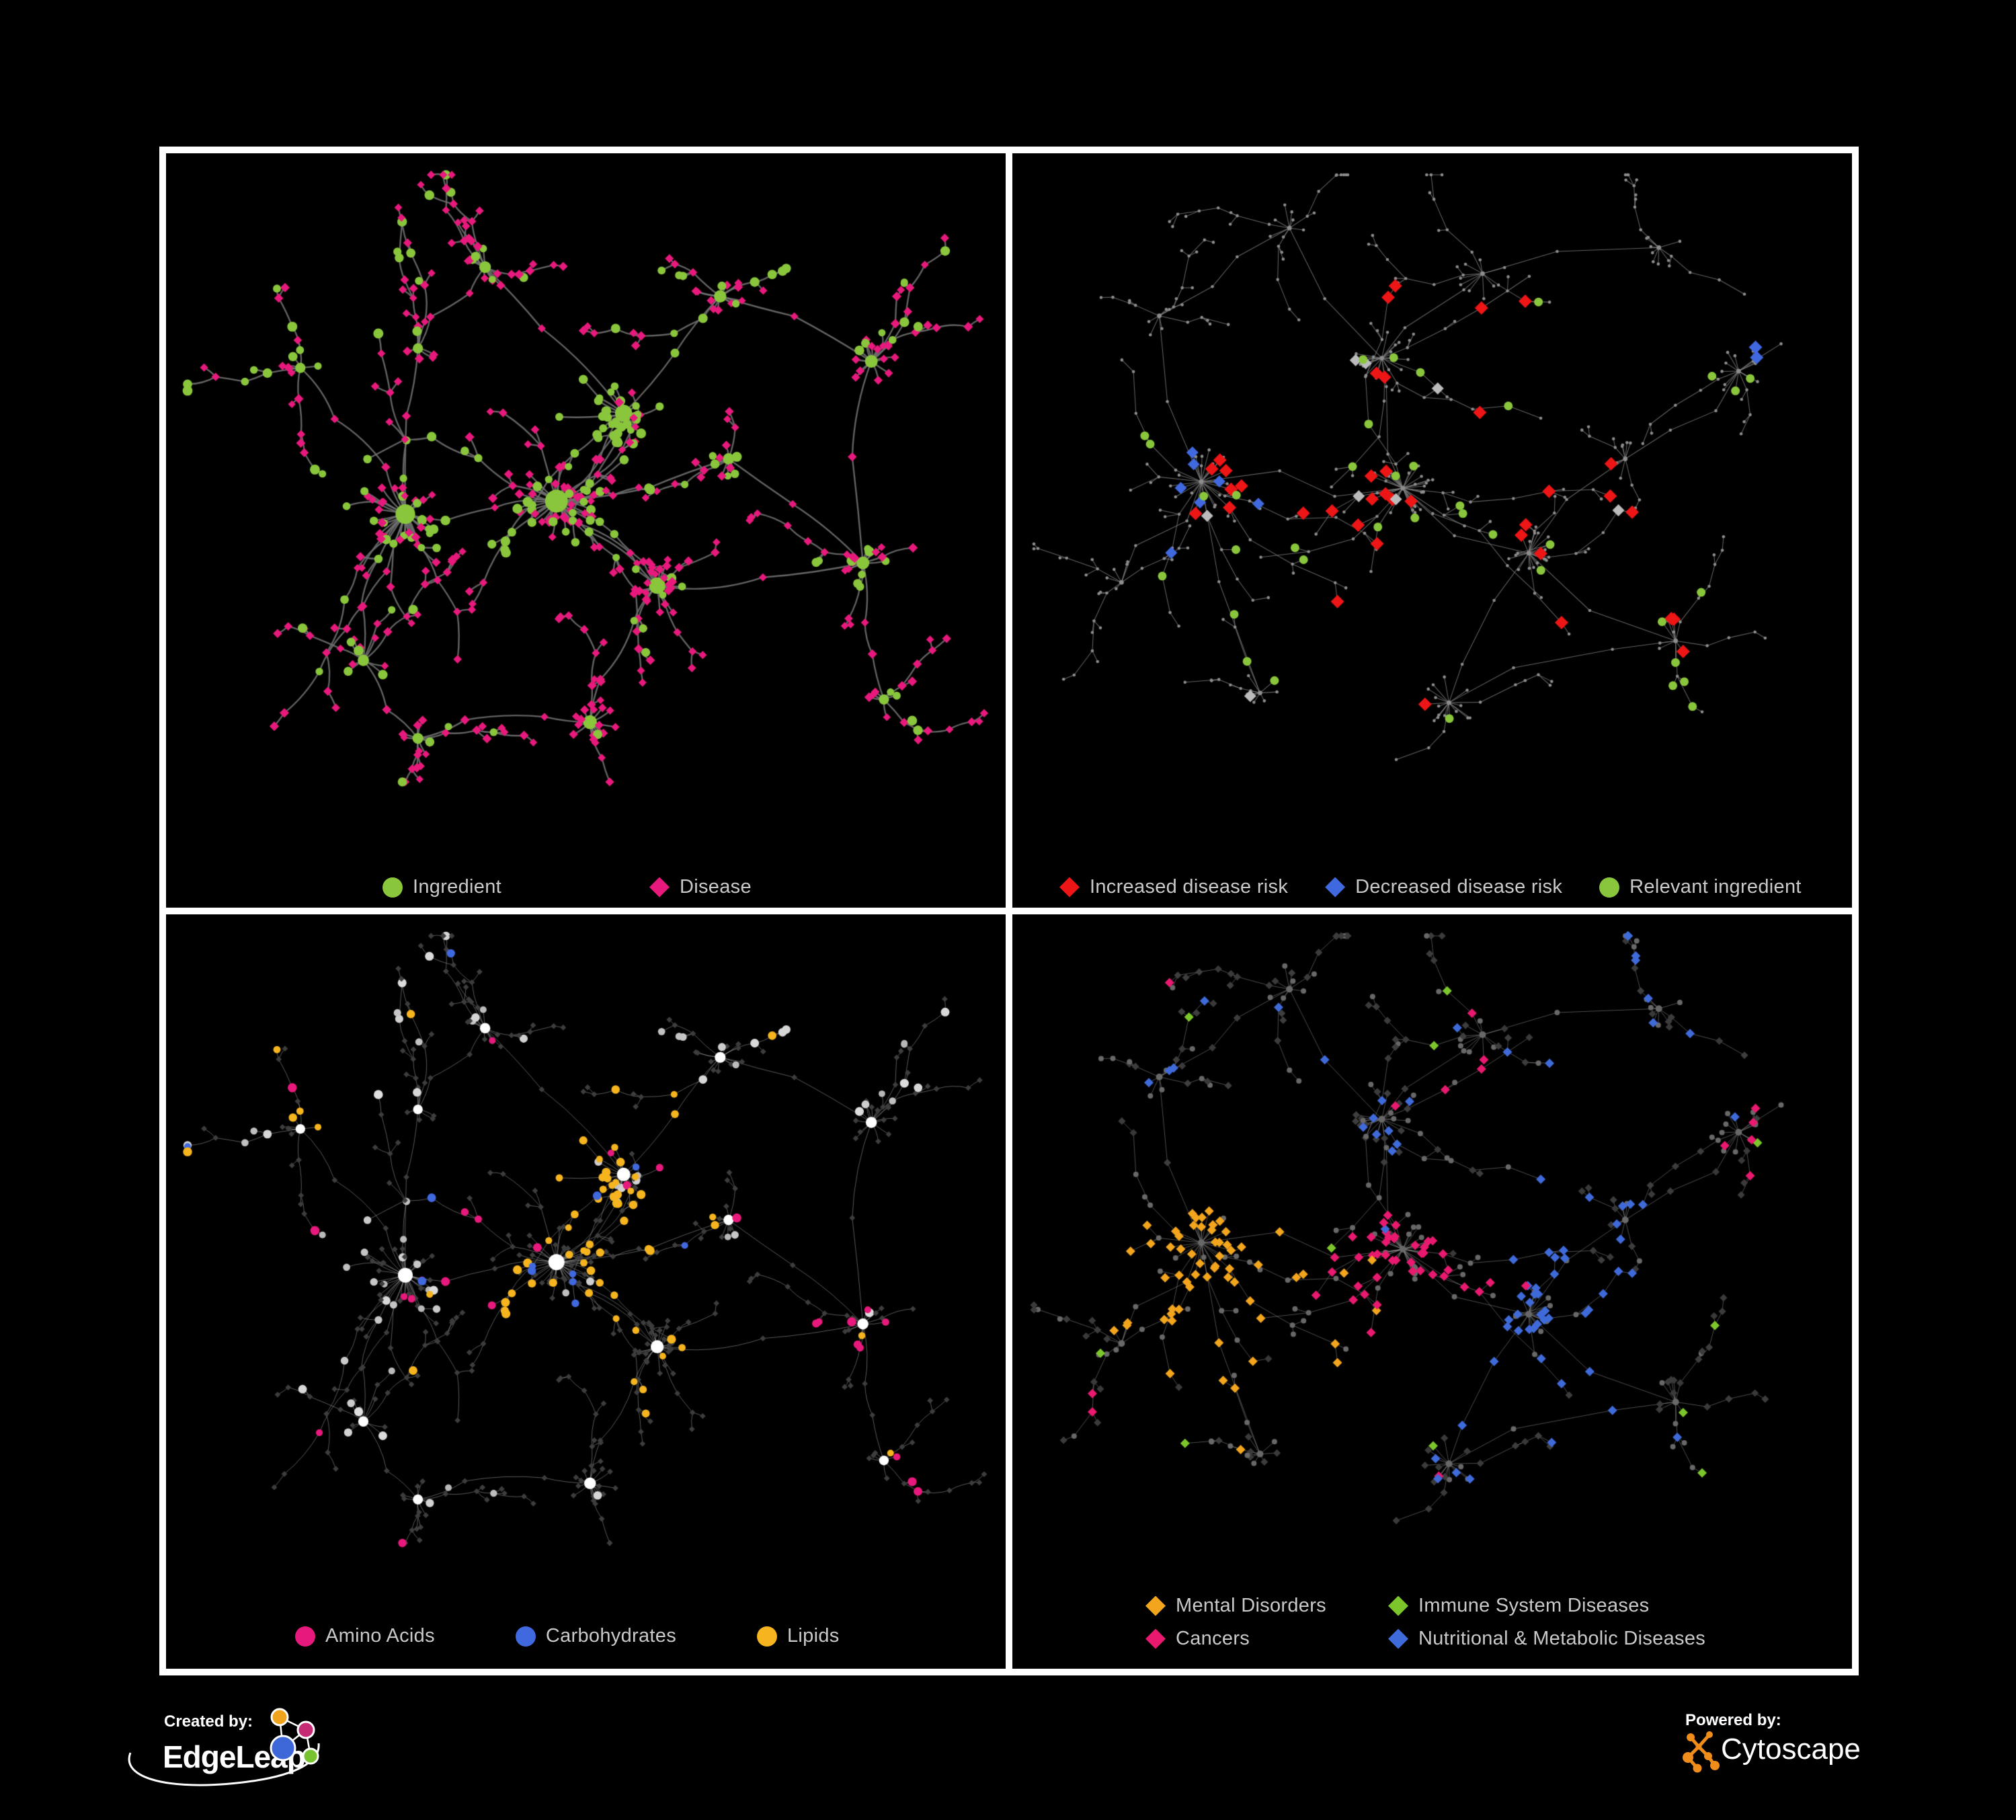 Image resolution: width=2016 pixels, height=1820 pixels. Describe the element at coordinates (224, 1747) in the screenshot. I see `edgeleap-logo: Created by: EdgeLeap` at that location.